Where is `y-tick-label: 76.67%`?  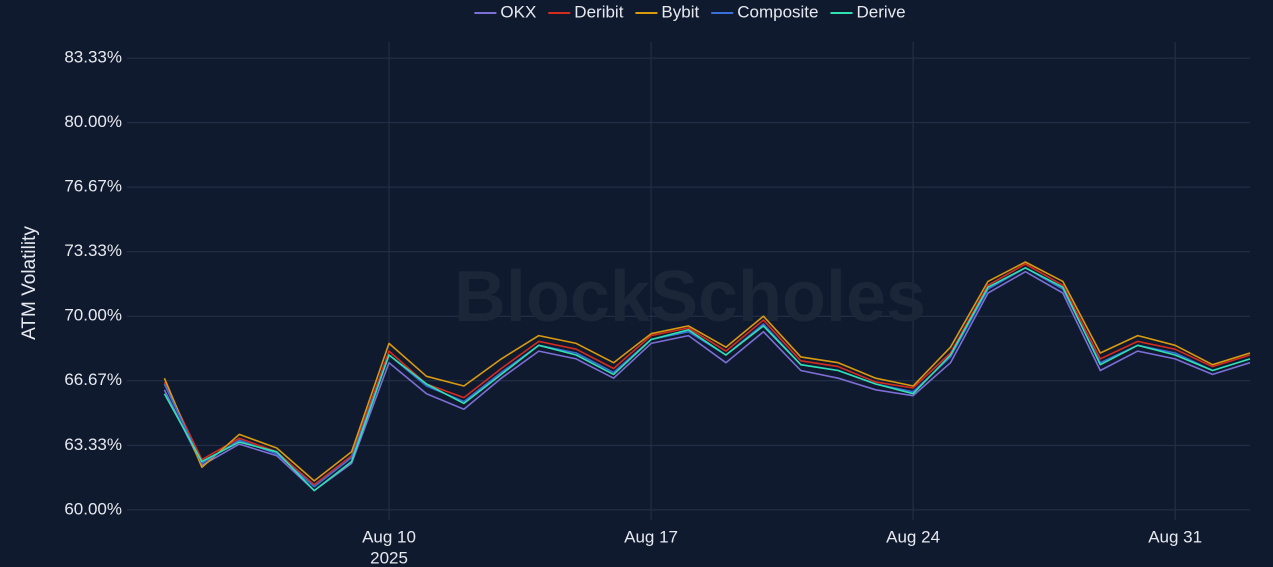 y-tick-label: 76.67% is located at coordinates (93, 186).